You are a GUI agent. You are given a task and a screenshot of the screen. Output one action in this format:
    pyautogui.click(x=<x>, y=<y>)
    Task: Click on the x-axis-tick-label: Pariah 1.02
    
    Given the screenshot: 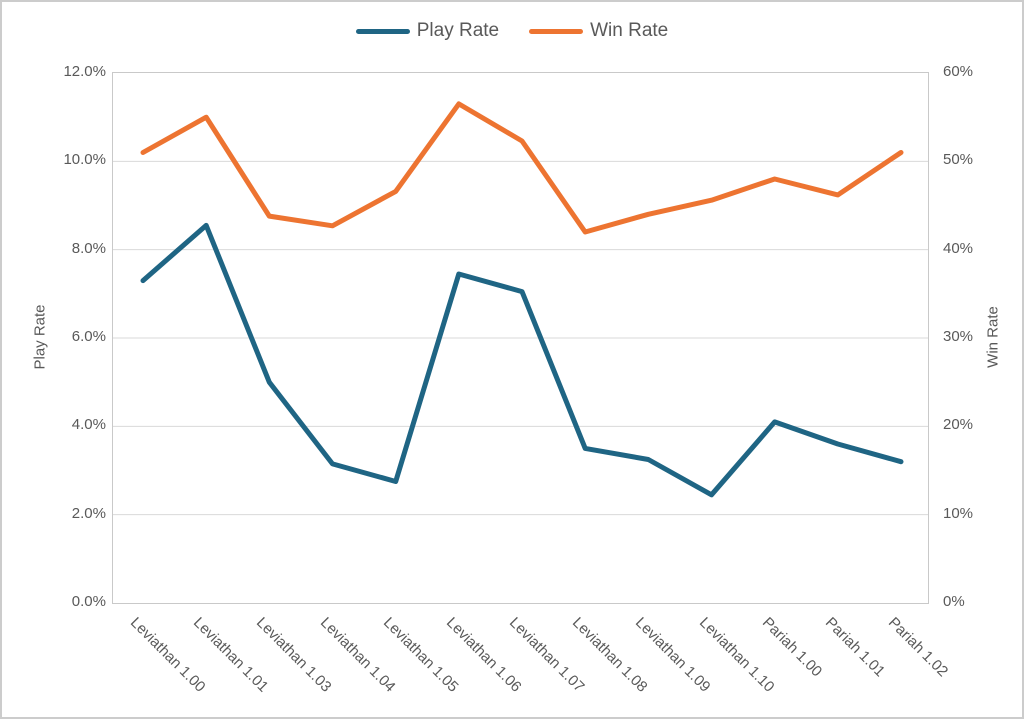 What is the action you would take?
    pyautogui.click(x=918, y=647)
    